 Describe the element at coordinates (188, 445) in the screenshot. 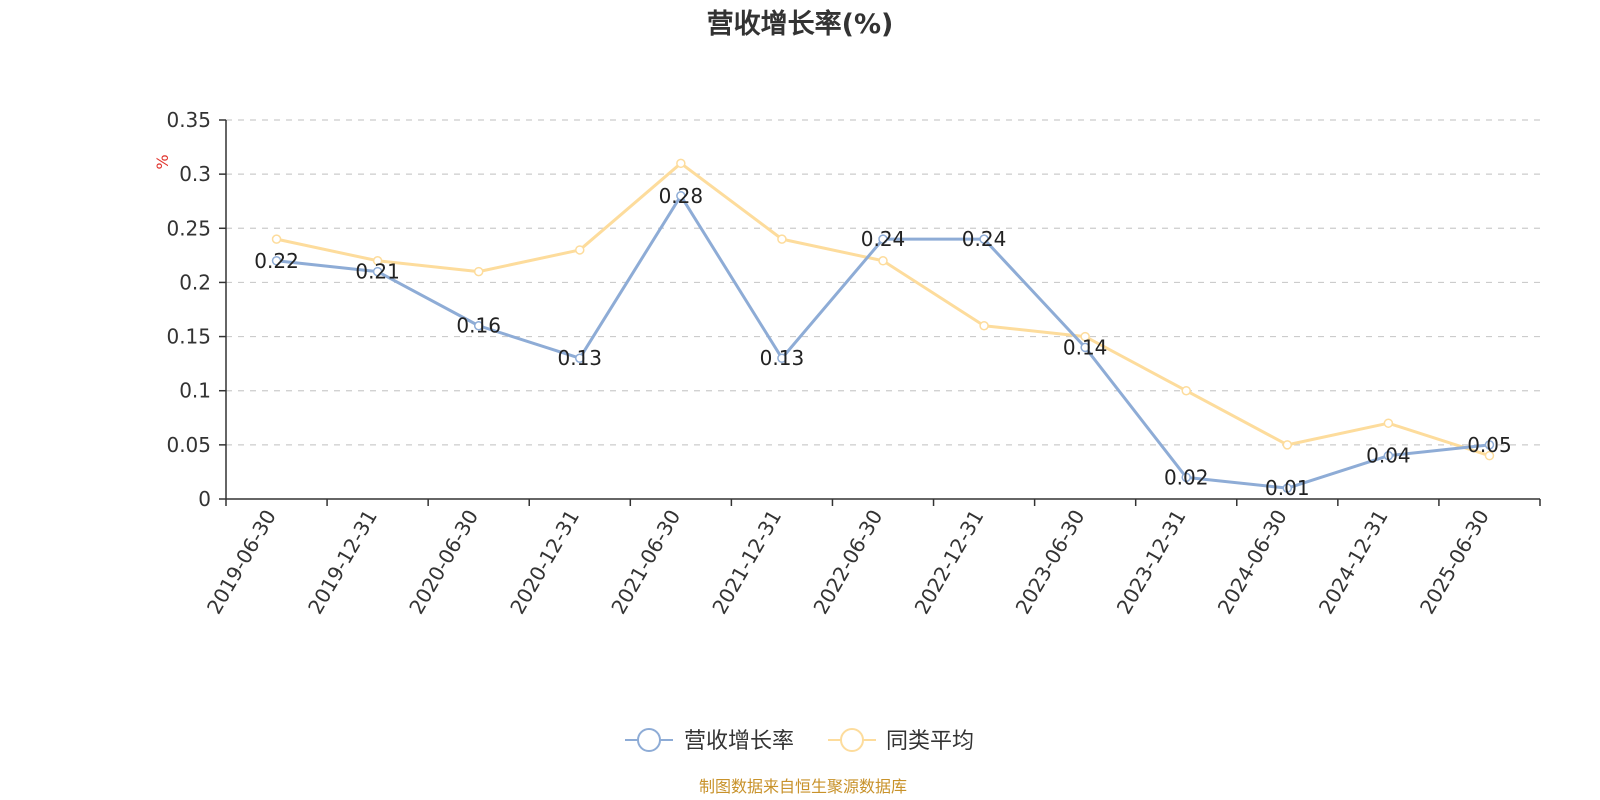

I see `y-tick-label: 0.05` at that location.